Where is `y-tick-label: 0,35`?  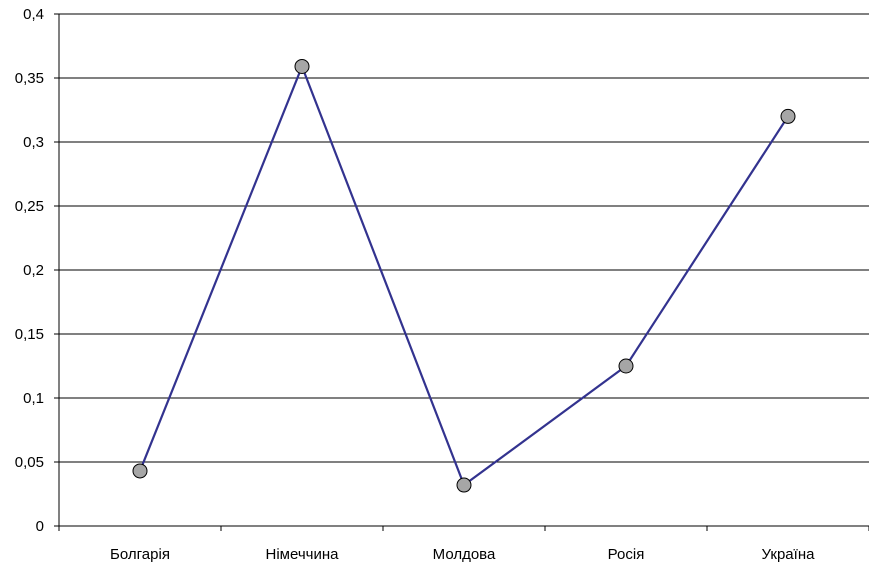 y-tick-label: 0,35 is located at coordinates (29, 78).